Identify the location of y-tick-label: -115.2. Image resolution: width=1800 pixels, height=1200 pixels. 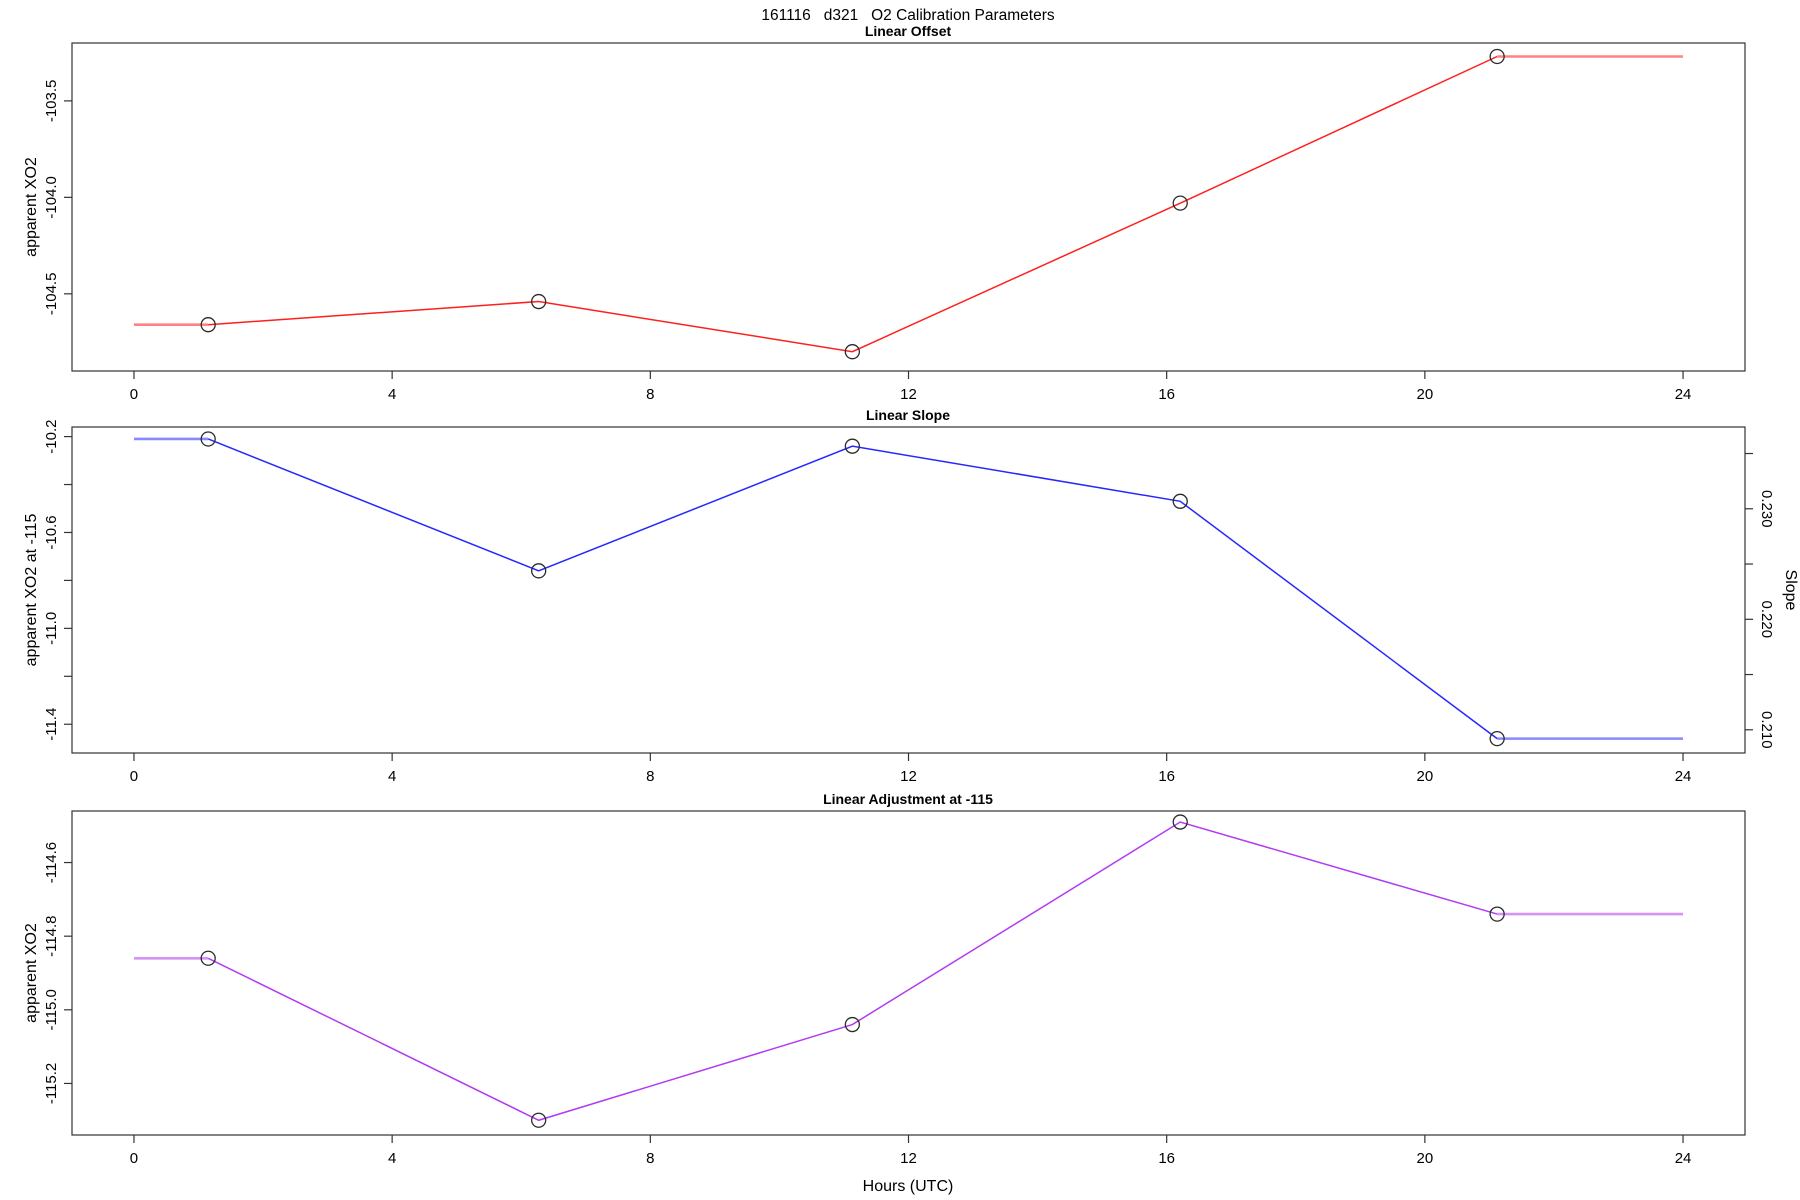
(51, 1083).